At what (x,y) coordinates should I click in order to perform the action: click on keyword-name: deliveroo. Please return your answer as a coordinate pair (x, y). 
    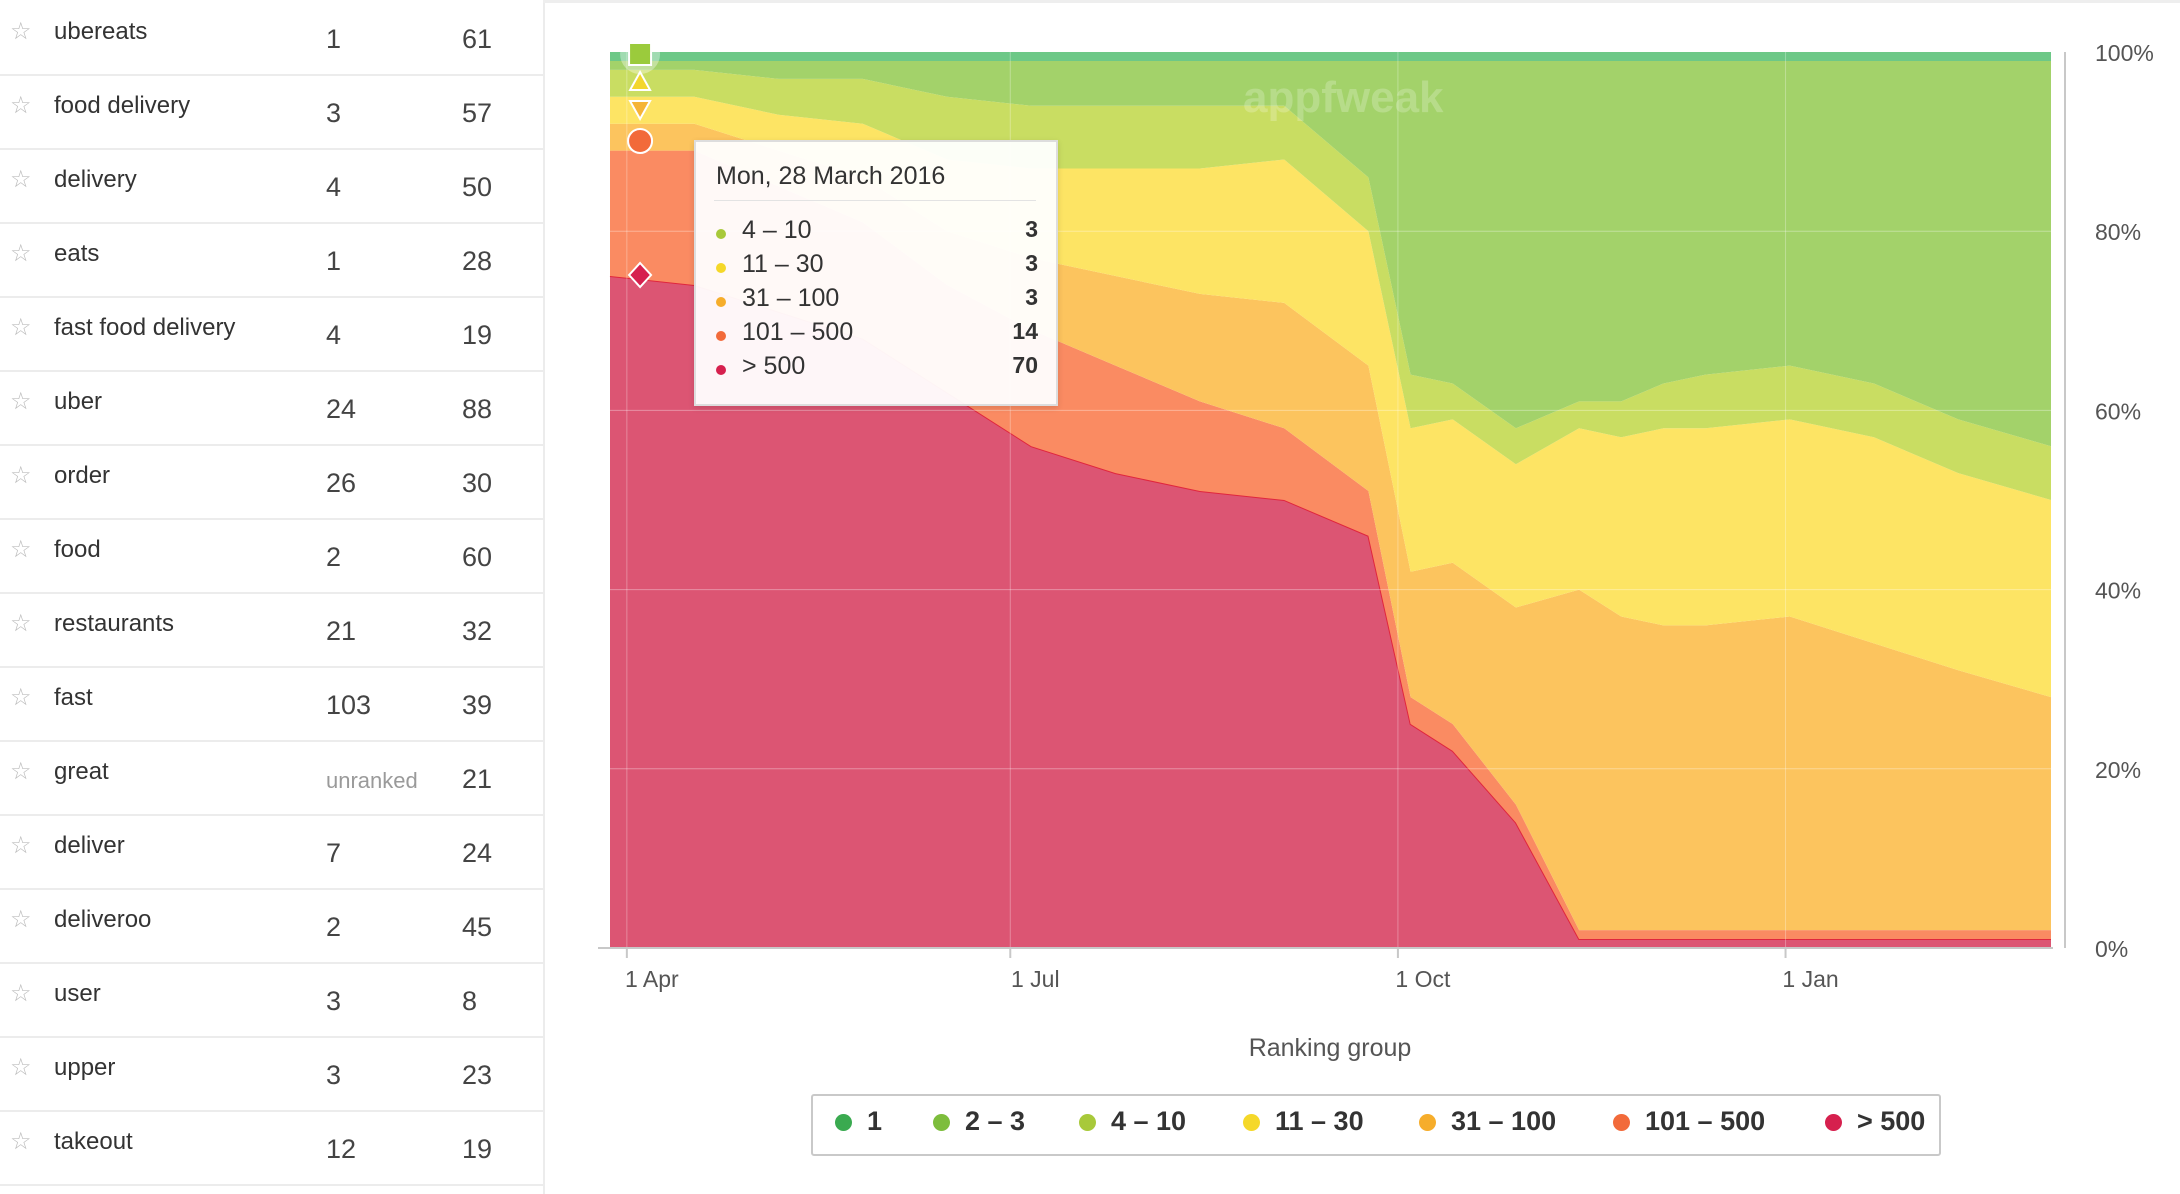
    Looking at the image, I should click on (103, 919).